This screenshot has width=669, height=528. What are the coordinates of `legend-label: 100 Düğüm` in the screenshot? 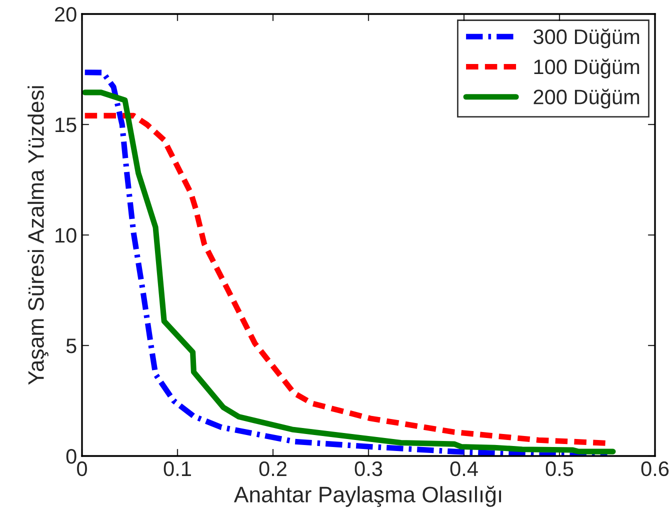 It's located at (587, 68).